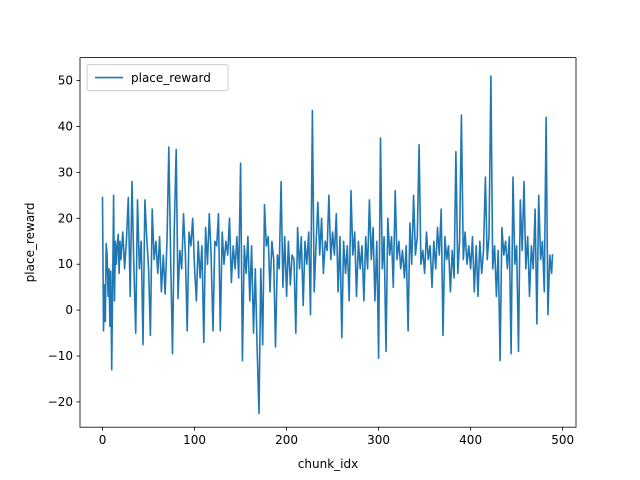  What do you see at coordinates (65, 172) in the screenshot?
I see `y-tick-label: 30` at bounding box center [65, 172].